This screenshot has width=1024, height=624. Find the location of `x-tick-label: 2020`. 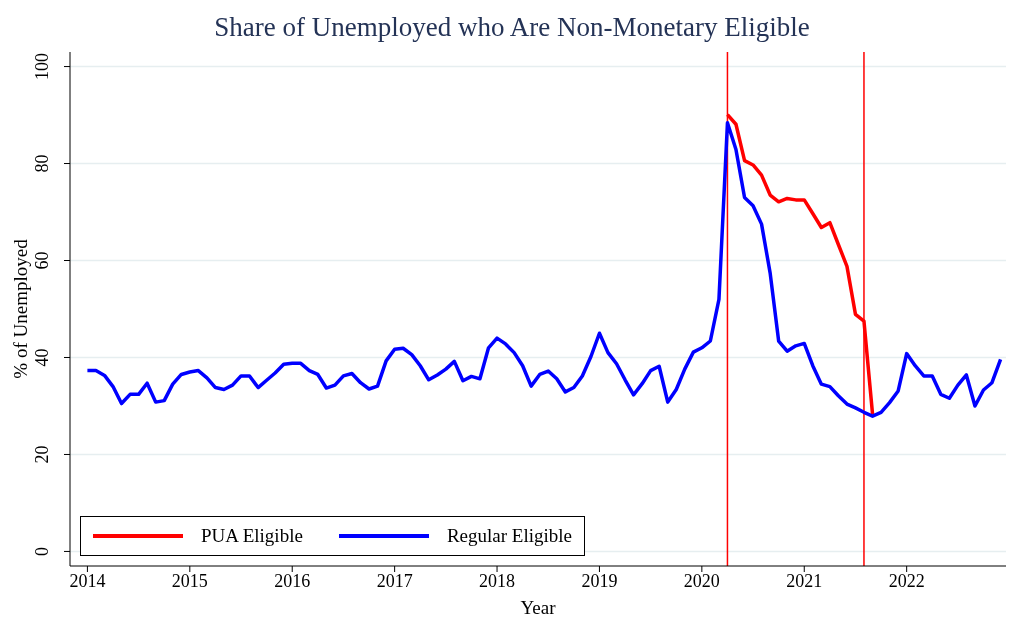

x-tick-label: 2020 is located at coordinates (701, 580).